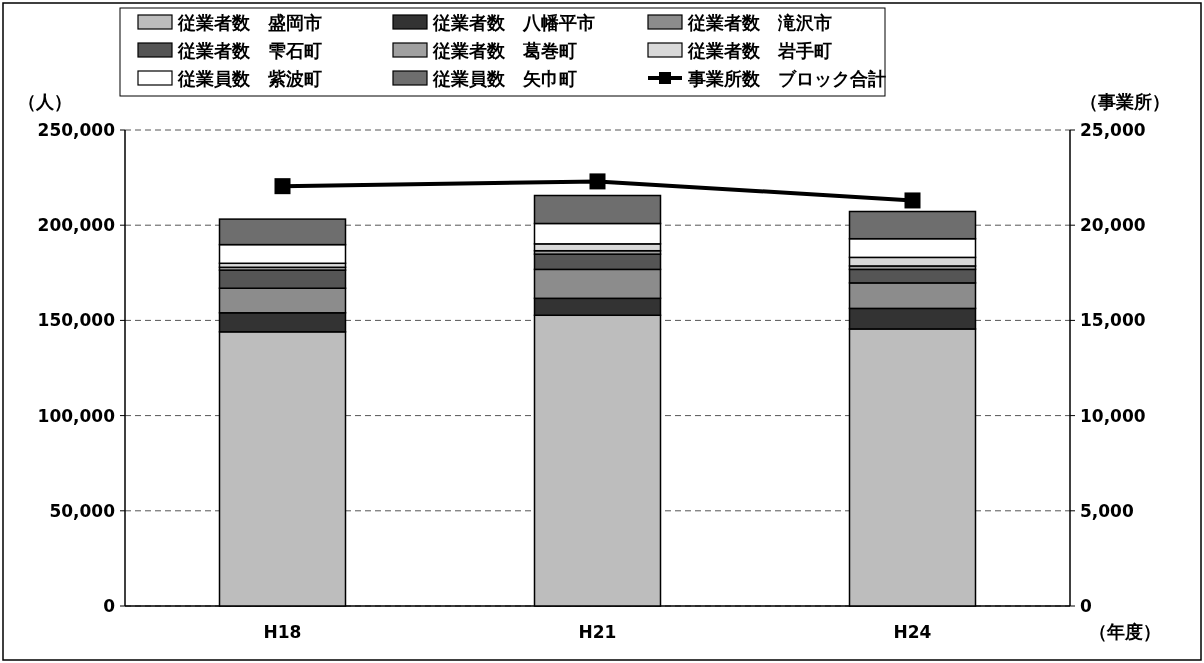 This screenshot has height=663, width=1204. Describe the element at coordinates (1125, 631) in the screenshot. I see `x-axis-title: （年度）` at that location.